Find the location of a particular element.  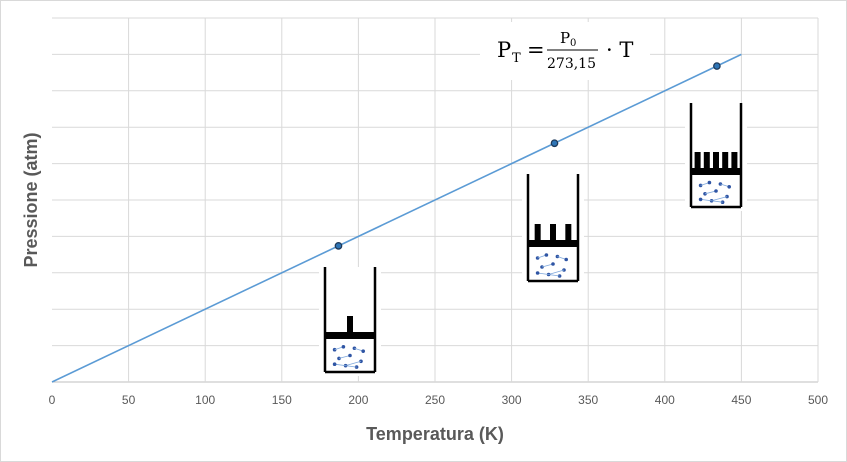

eq-lhs: P is located at coordinates (504, 50).